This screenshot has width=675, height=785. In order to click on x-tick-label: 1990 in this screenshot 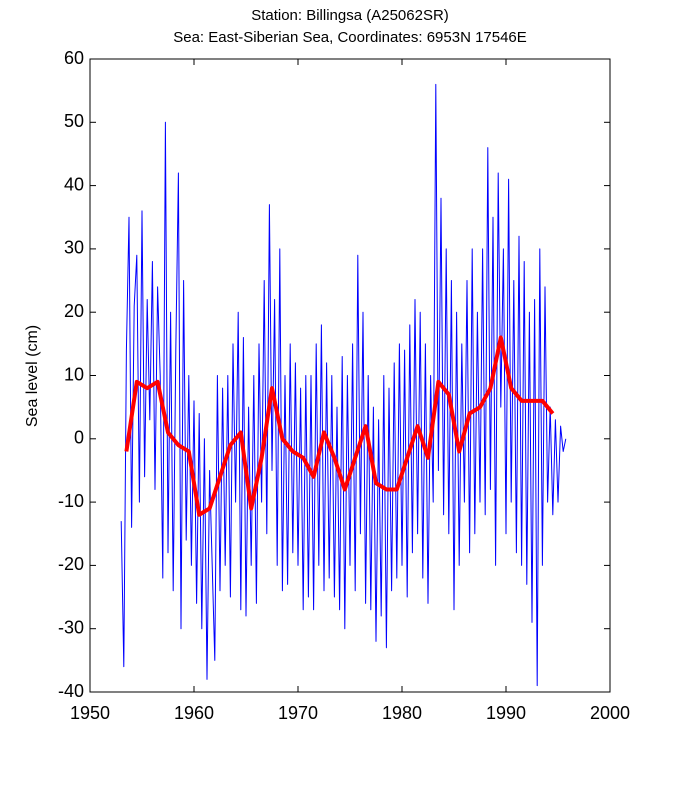, I will do `click(506, 713)`.